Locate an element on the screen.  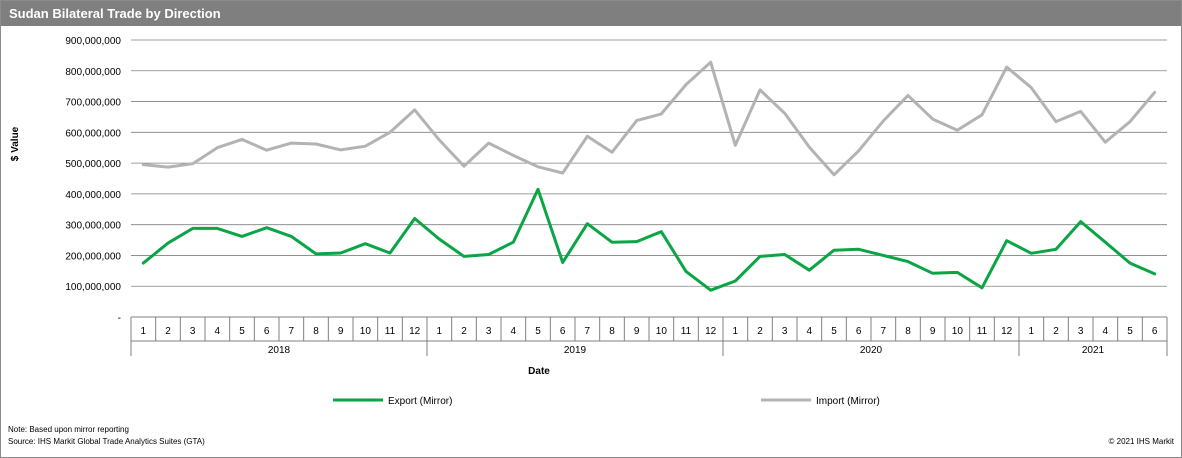
legend-label: Import (Mirror) is located at coordinates (848, 401).